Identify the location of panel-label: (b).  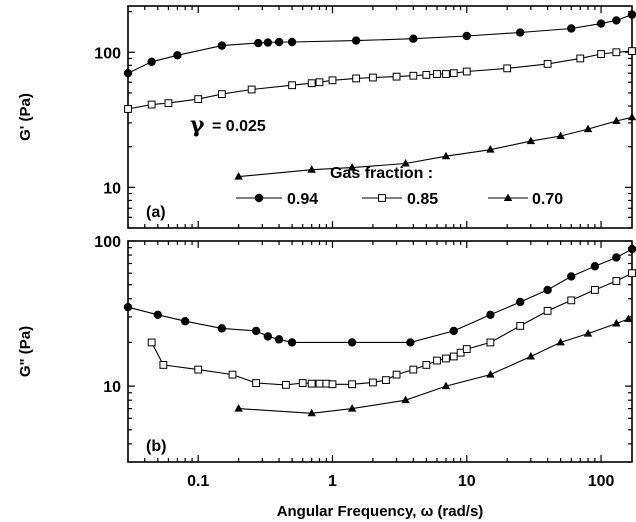
(156, 446).